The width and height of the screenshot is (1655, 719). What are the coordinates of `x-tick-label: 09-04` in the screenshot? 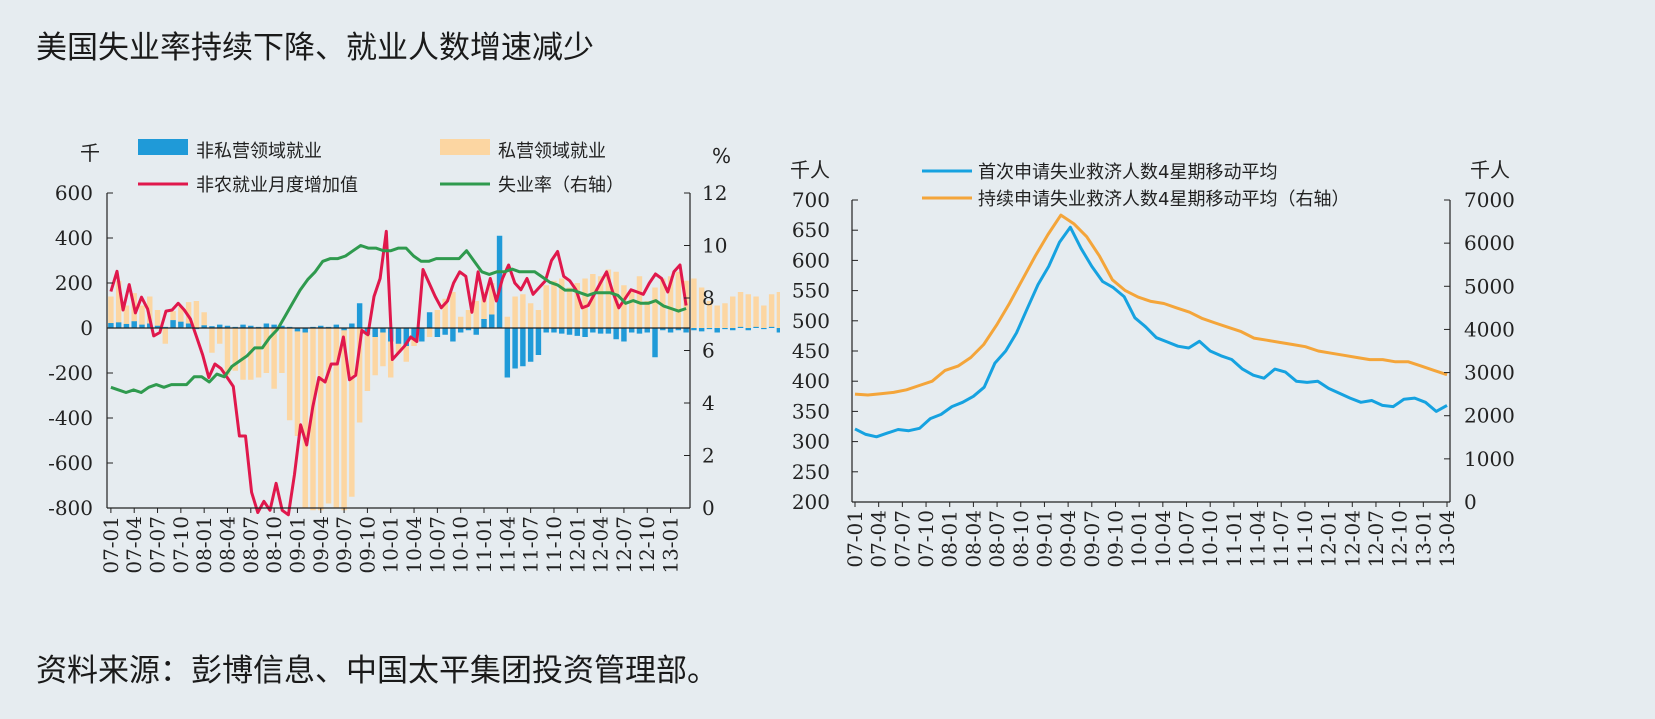 It's located at (321, 545).